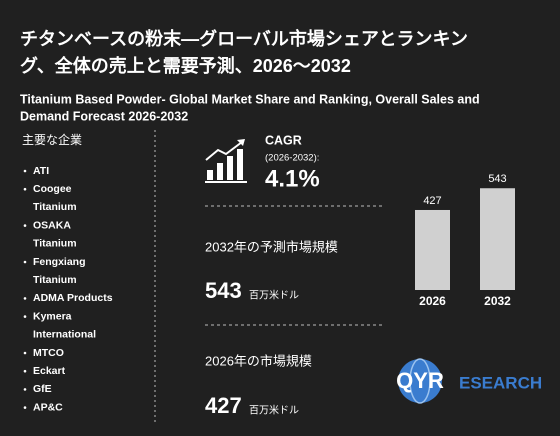 The width and height of the screenshot is (560, 436). I want to click on company-name: ADMA Products, so click(73, 298).